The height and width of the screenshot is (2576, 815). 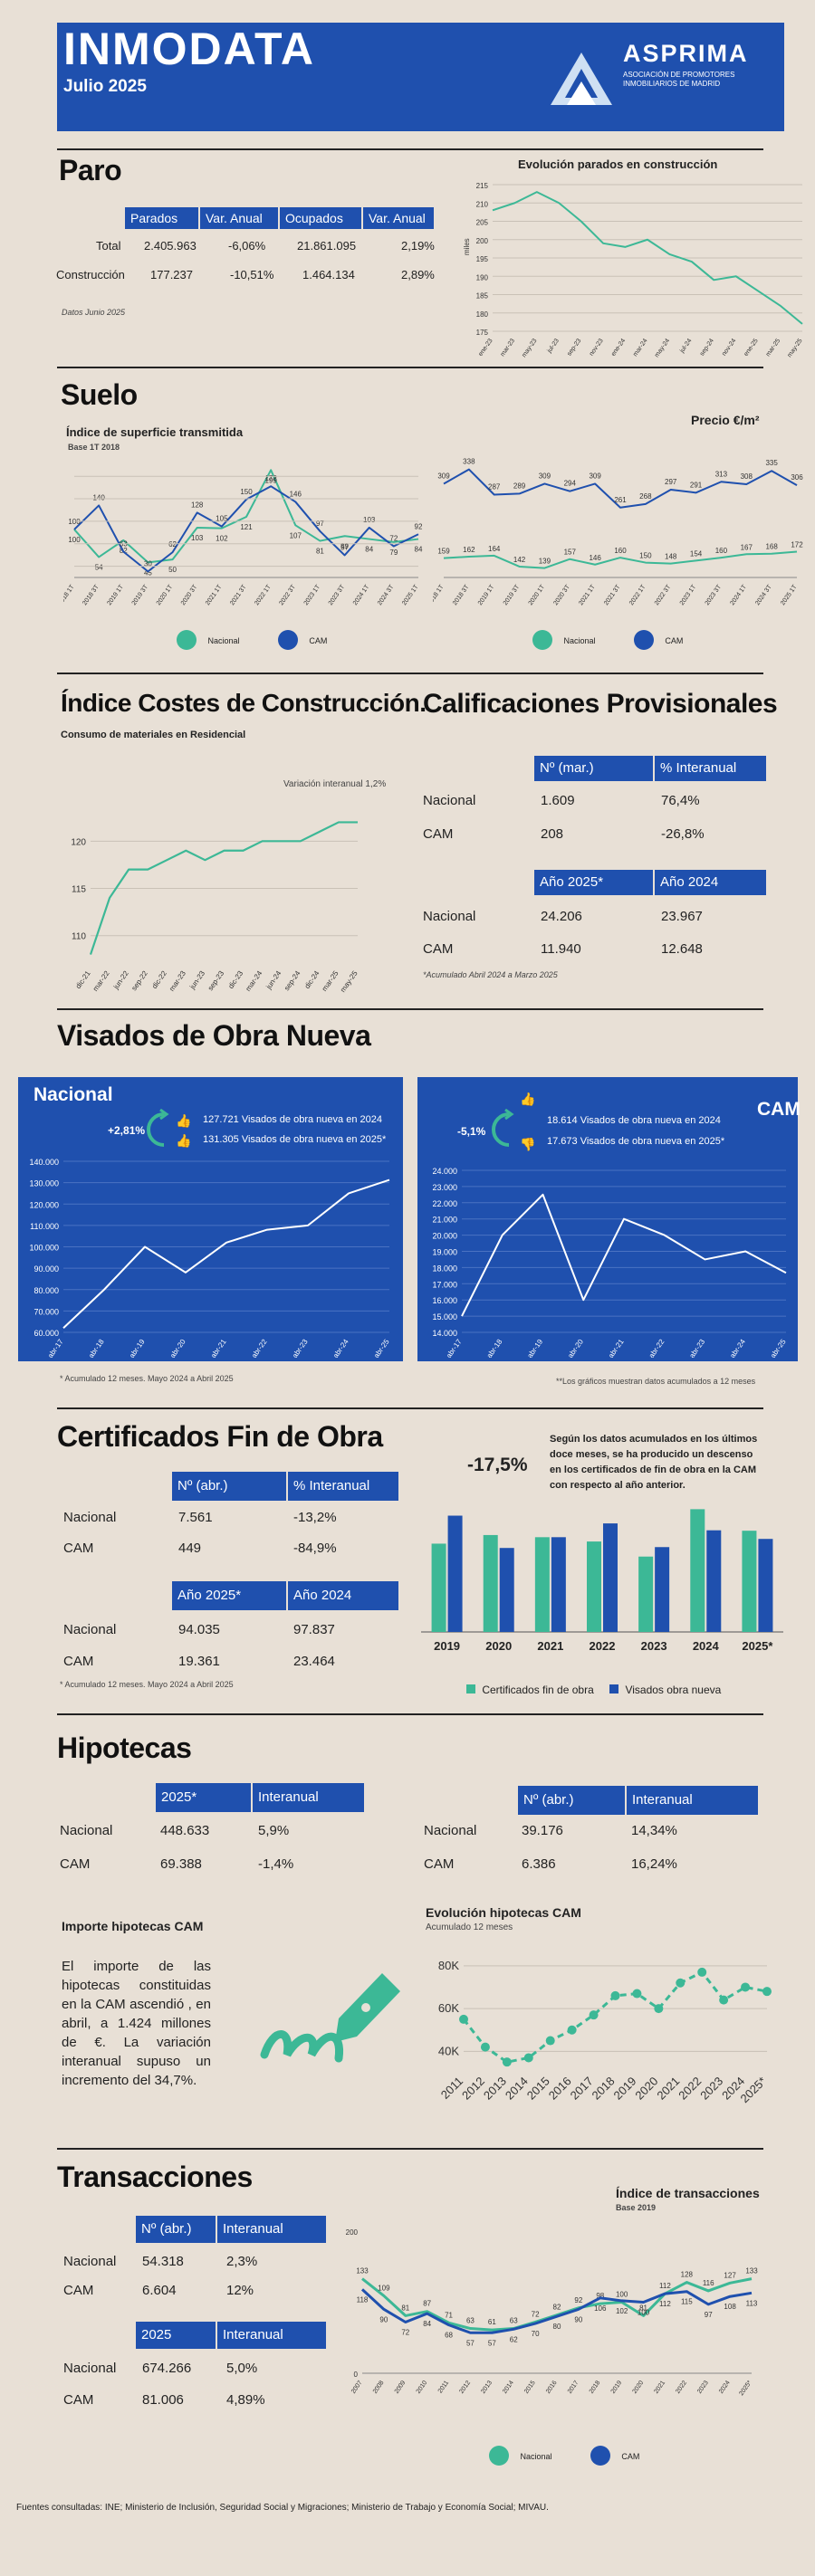 I want to click on x-tick-label: 2018 1T, so click(x=69, y=595).